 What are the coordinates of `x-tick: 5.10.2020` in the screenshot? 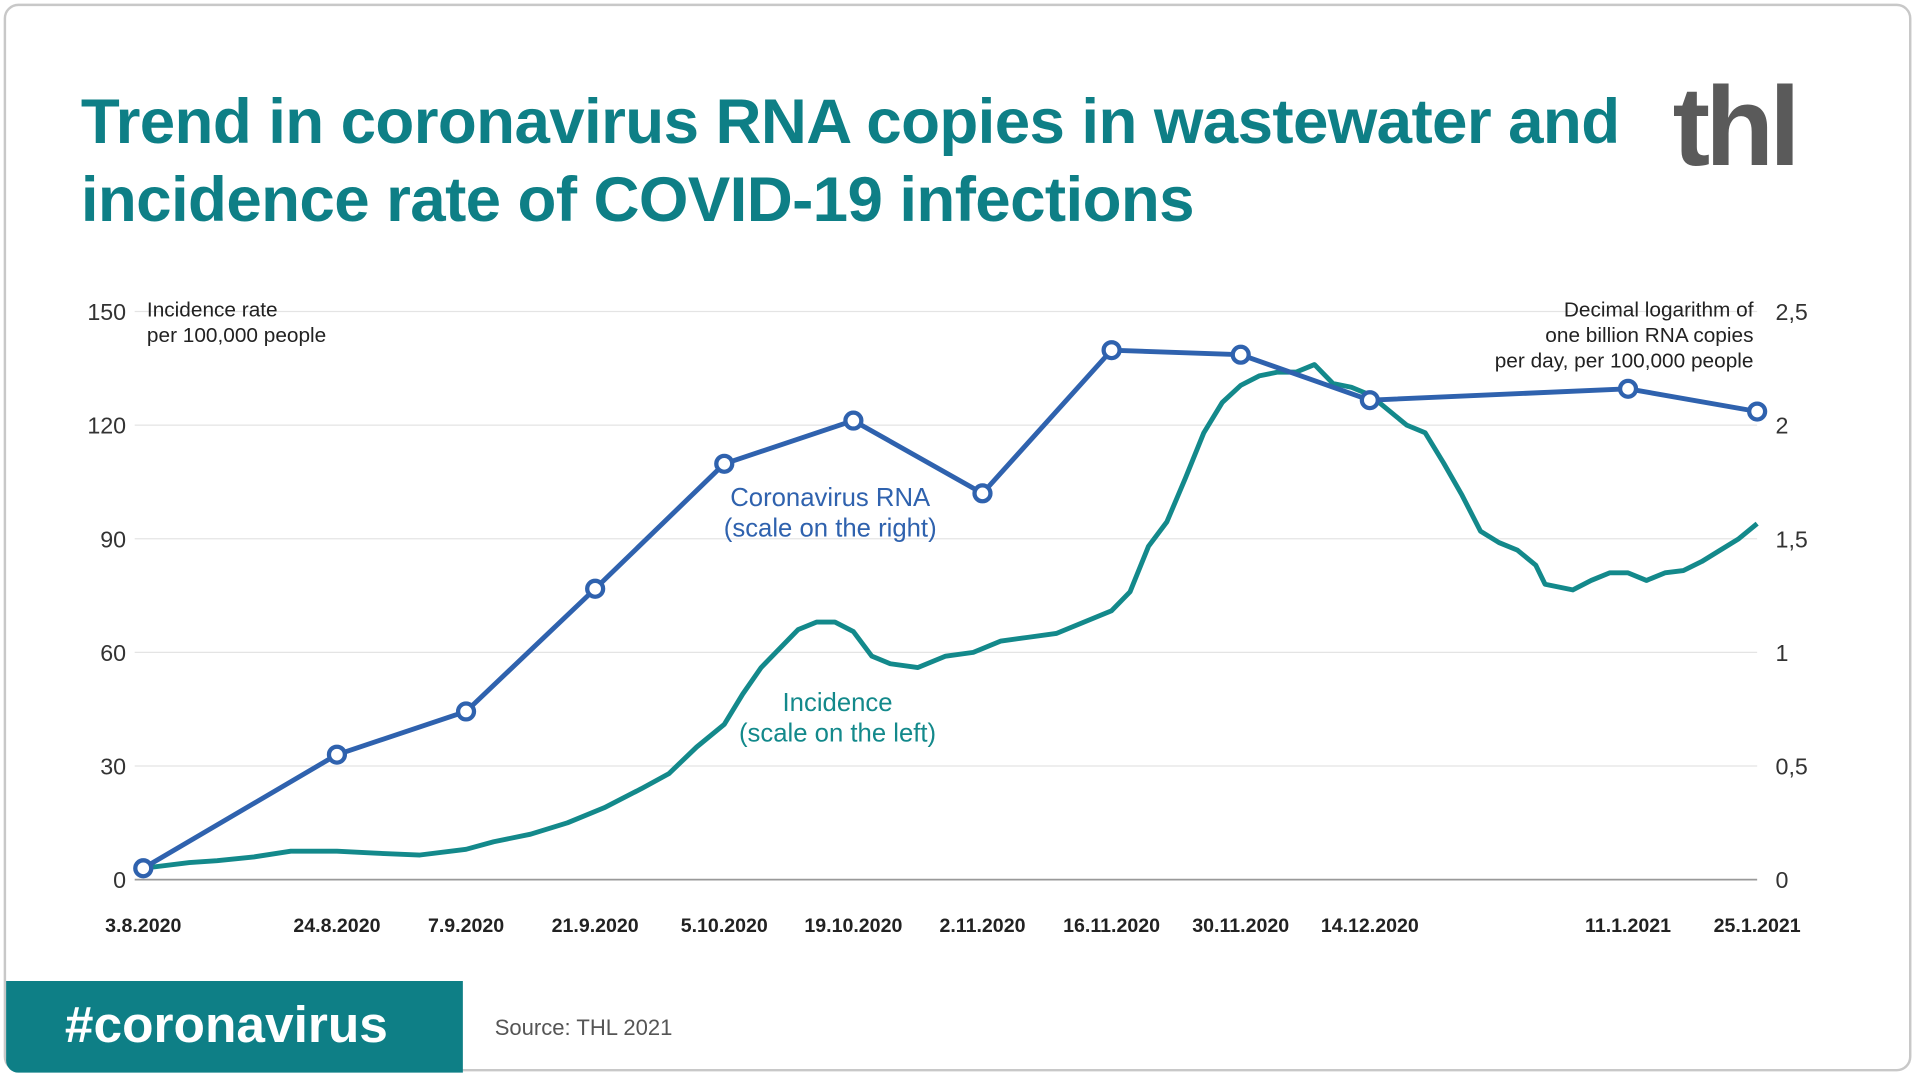 It's located at (724, 926).